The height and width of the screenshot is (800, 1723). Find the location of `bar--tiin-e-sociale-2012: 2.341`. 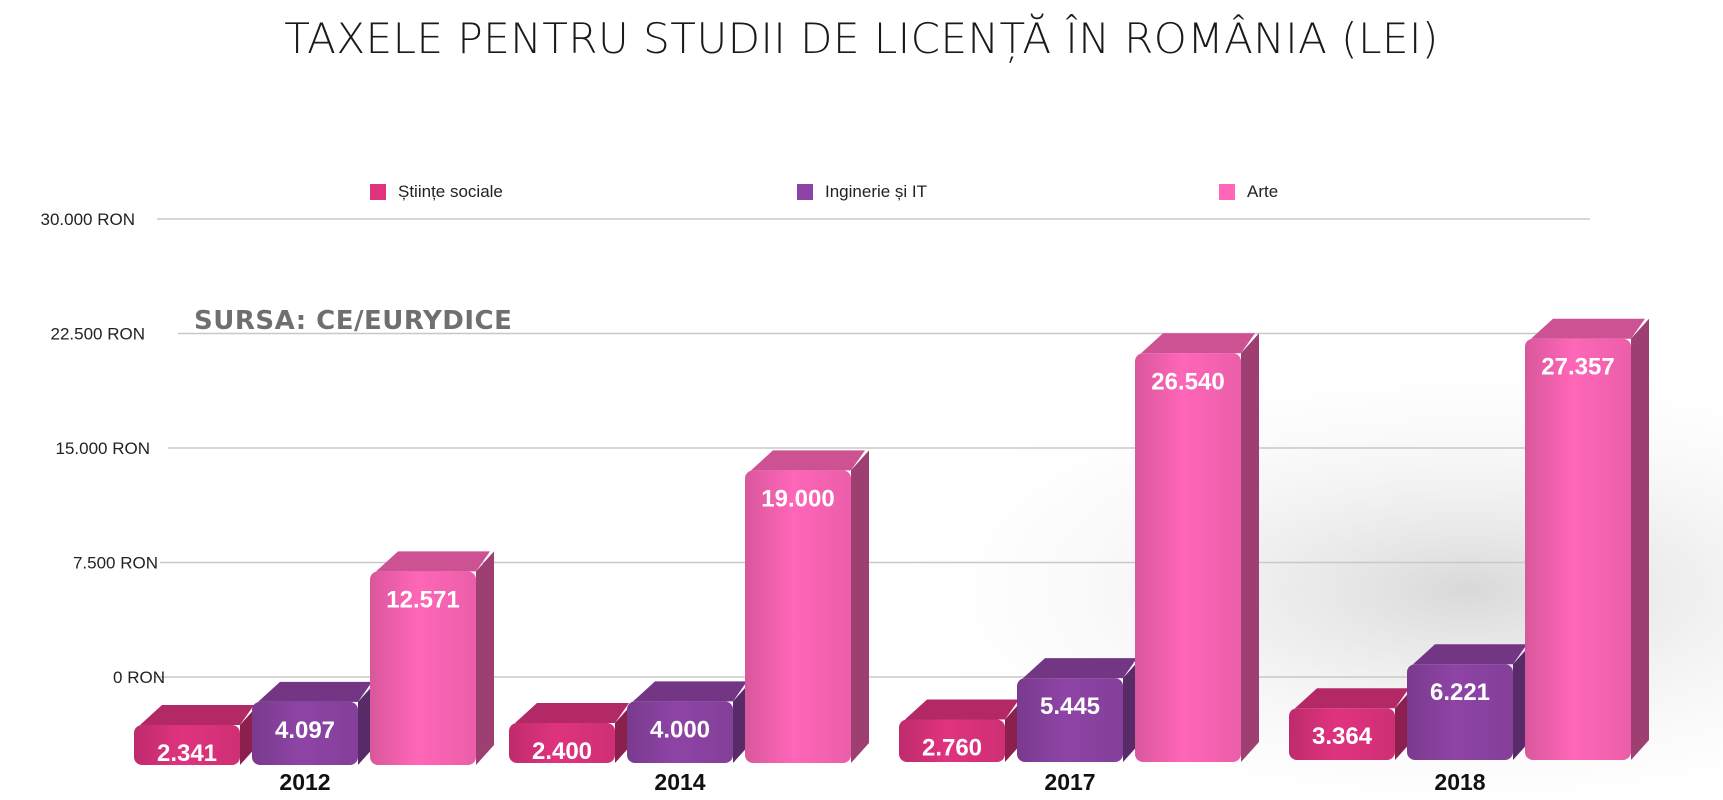

bar--tiin-e-sociale-2012: 2.341 is located at coordinates (196, 736).